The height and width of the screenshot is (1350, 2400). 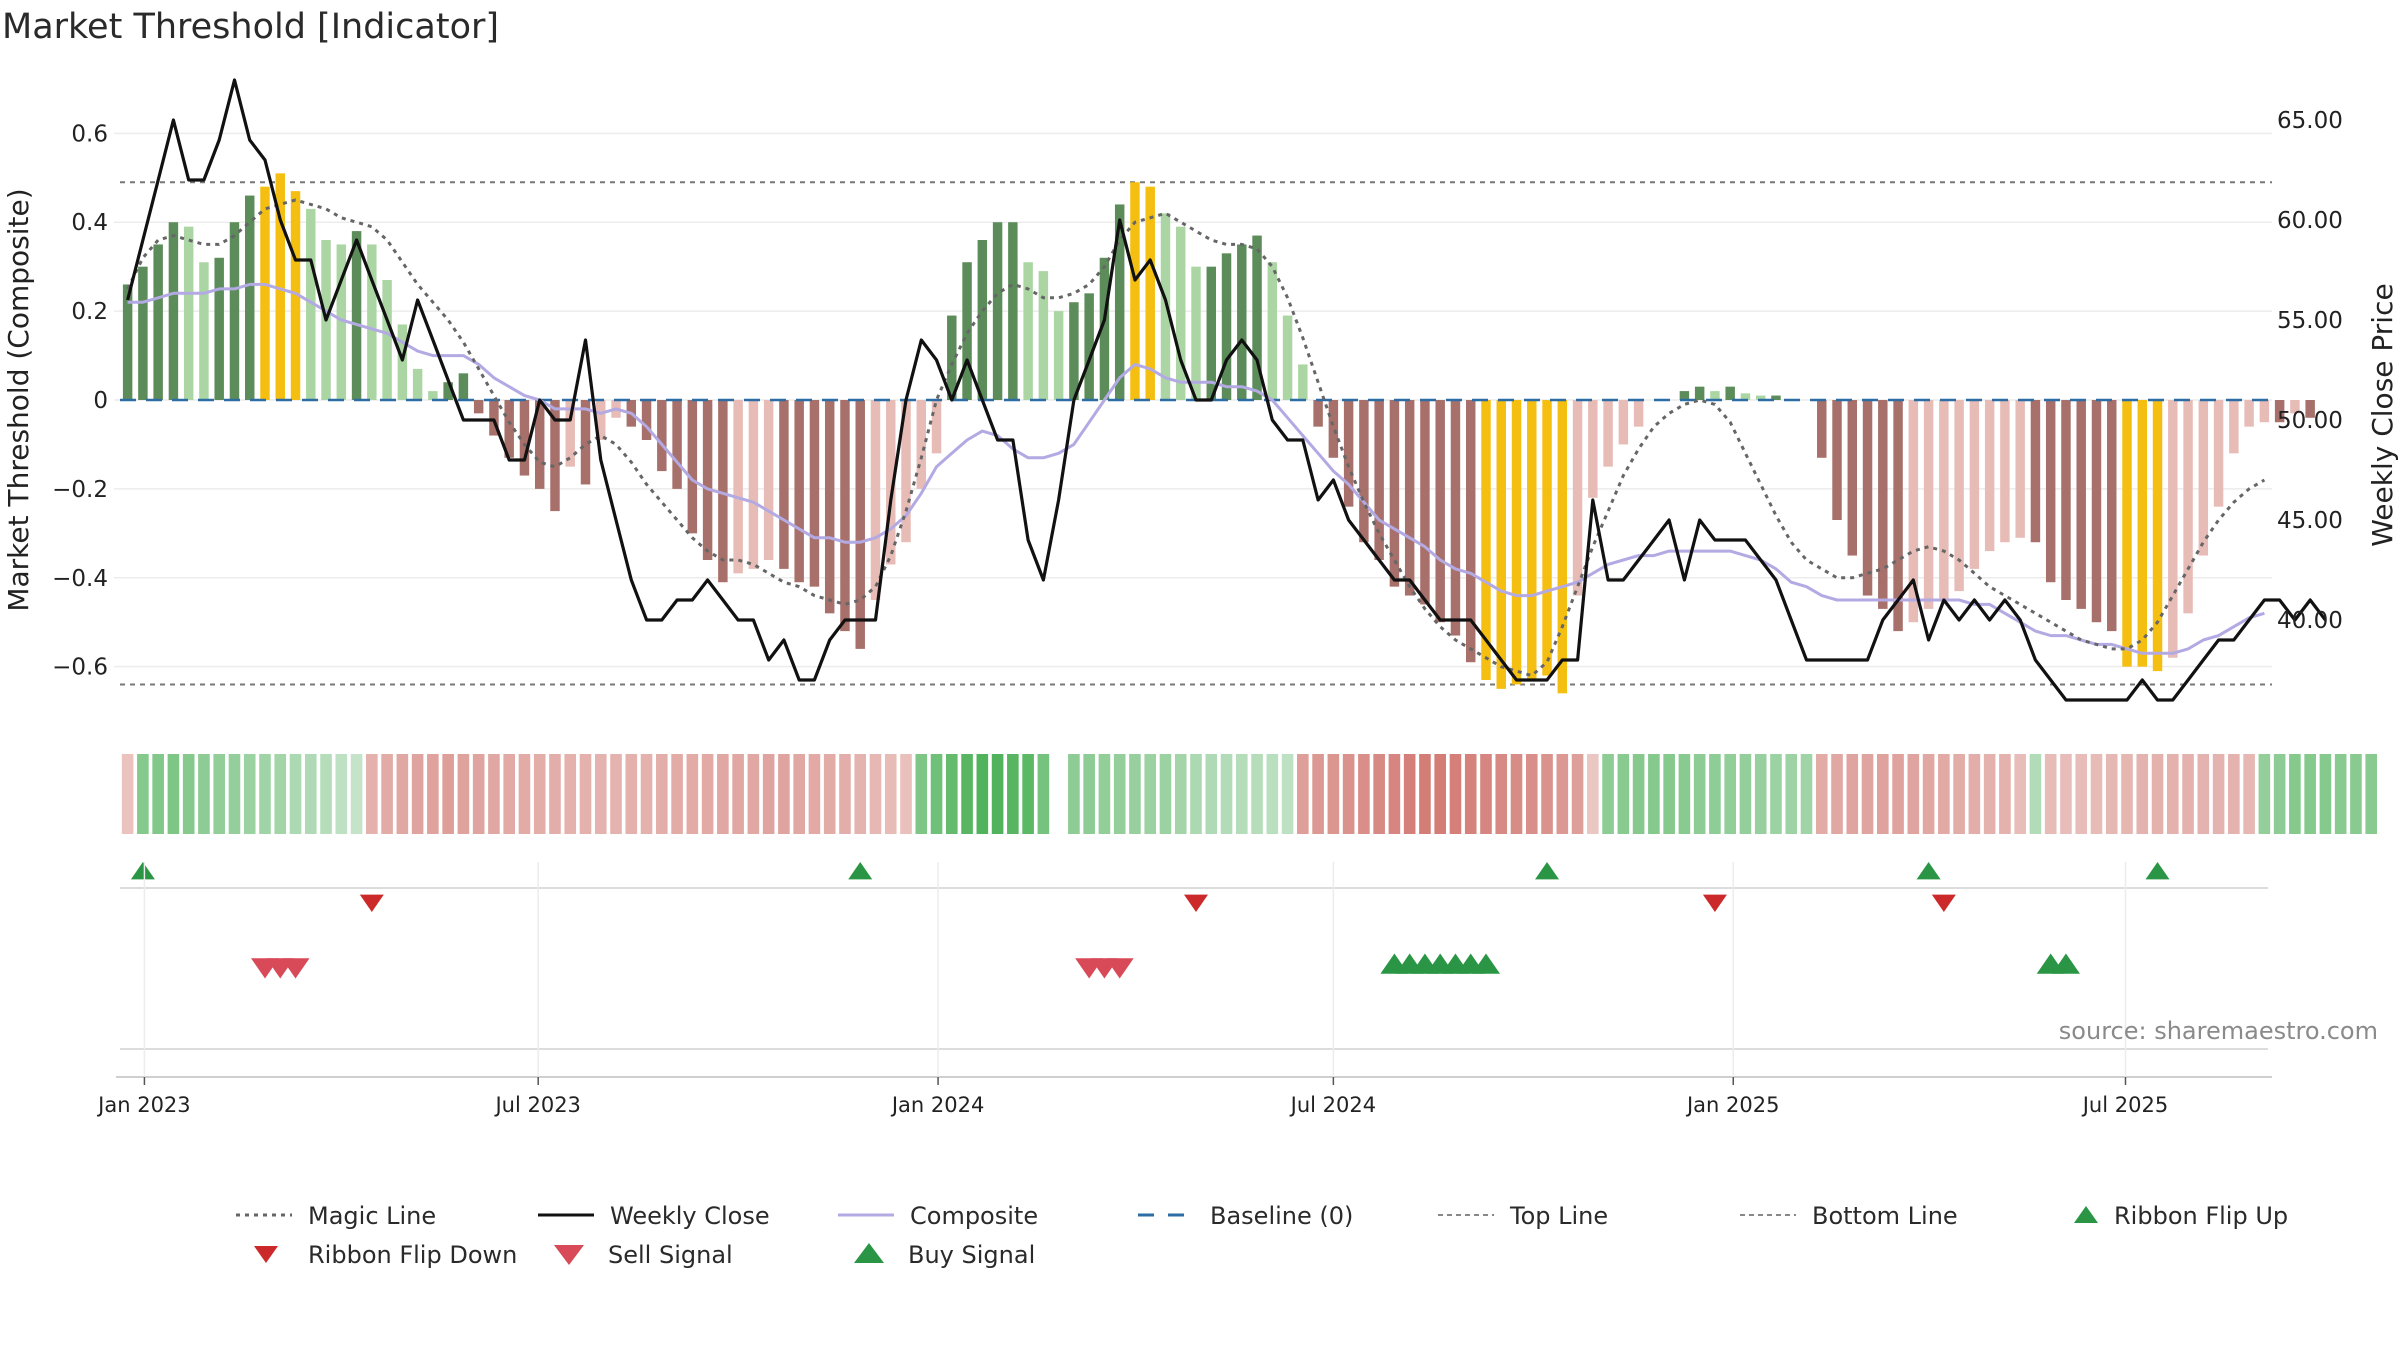 What do you see at coordinates (1885, 1216) in the screenshot?
I see `legend-label: Bottom Line` at bounding box center [1885, 1216].